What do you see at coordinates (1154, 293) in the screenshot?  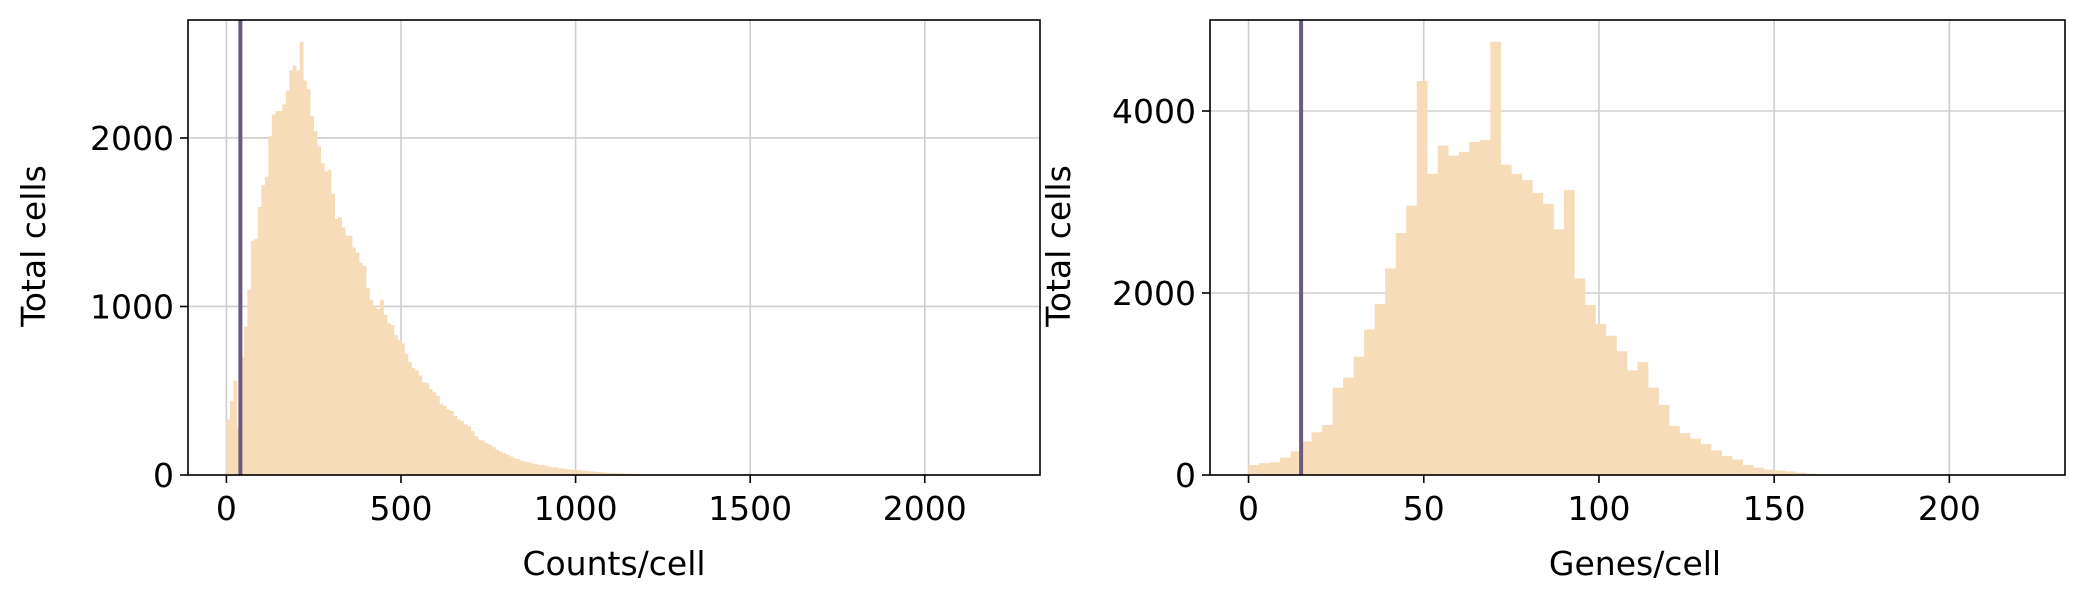 I see `genes-y-tick-label: 2000` at bounding box center [1154, 293].